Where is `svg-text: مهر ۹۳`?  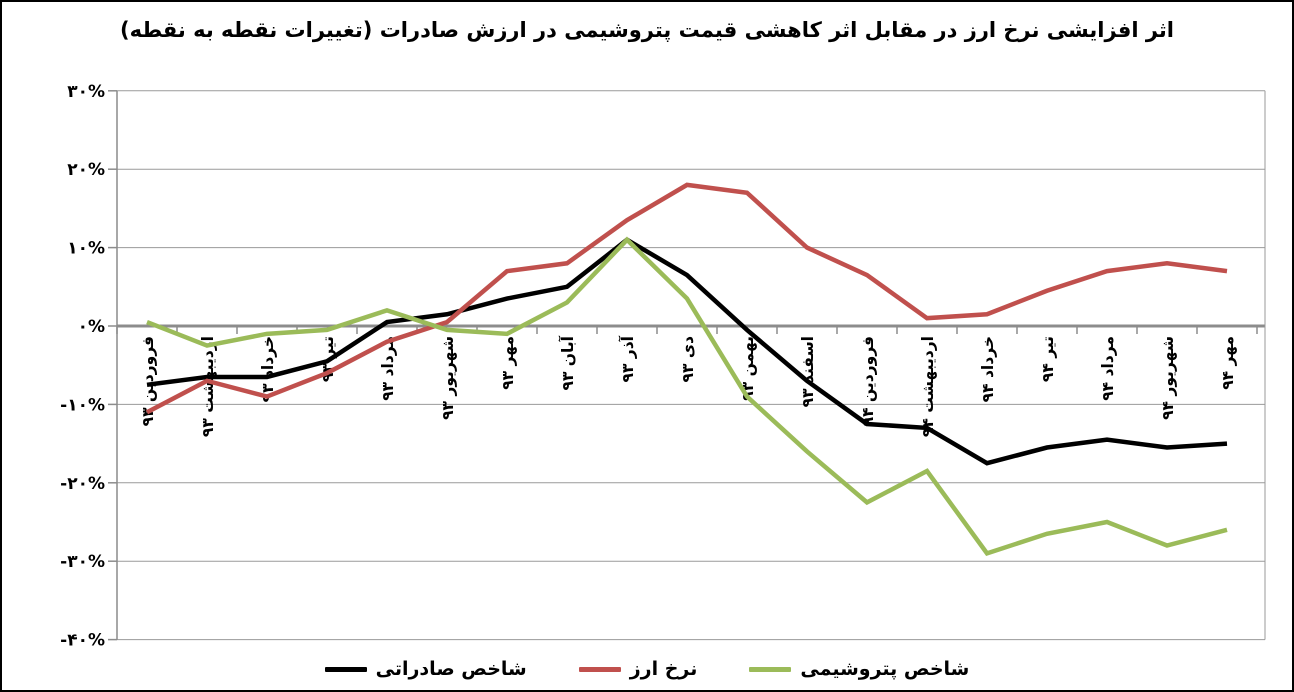 svg-text: مهر ۹۳ is located at coordinates (508, 363).